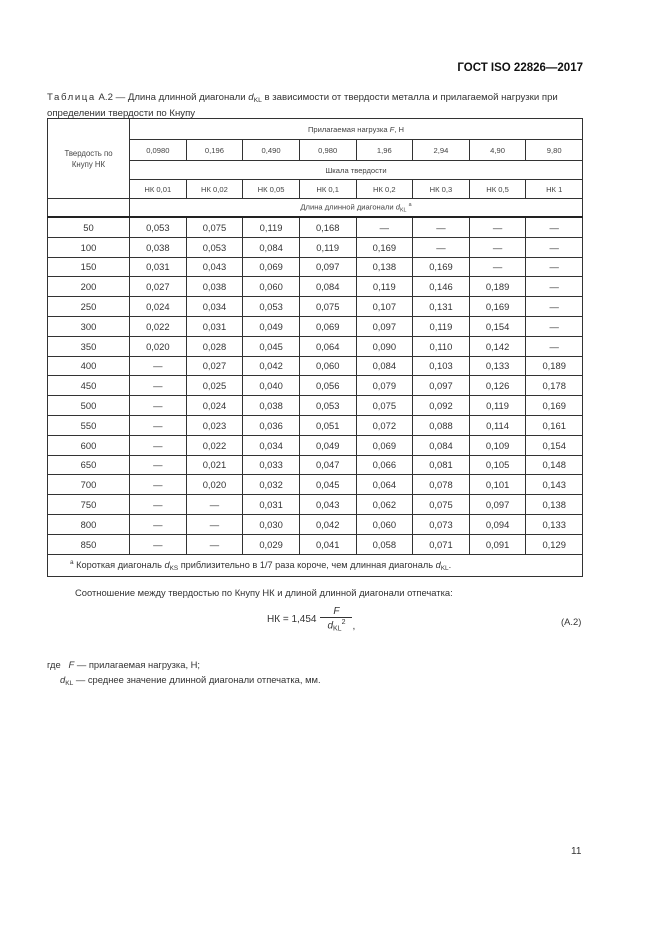  Describe the element at coordinates (520, 68) in the screenshot. I see `standard-header: ГОСТ ISO 22826—2017` at that location.